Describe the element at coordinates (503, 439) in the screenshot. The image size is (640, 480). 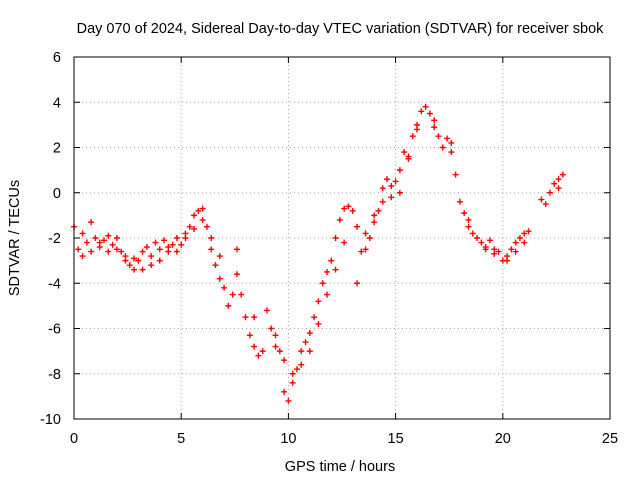
I see `x-tick-label: 20` at that location.